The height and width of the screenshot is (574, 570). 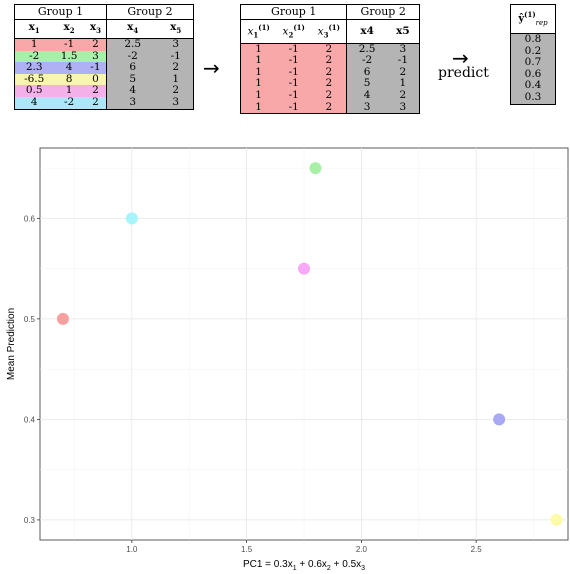 I want to click on table-row: 1 -1 2 -2 -1, so click(x=330, y=61).